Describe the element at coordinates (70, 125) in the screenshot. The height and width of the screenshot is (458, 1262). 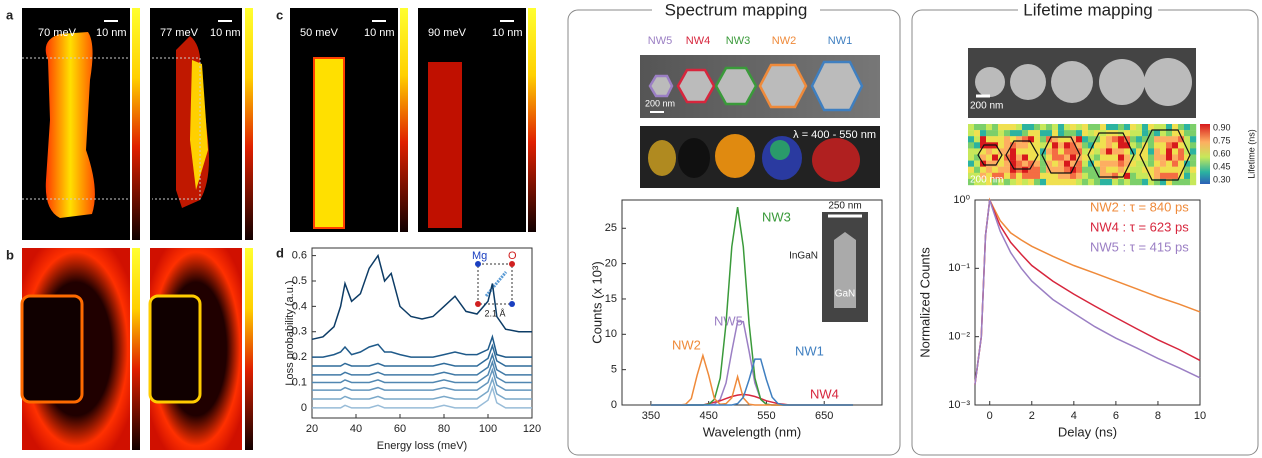
I see `eels-blob` at that location.